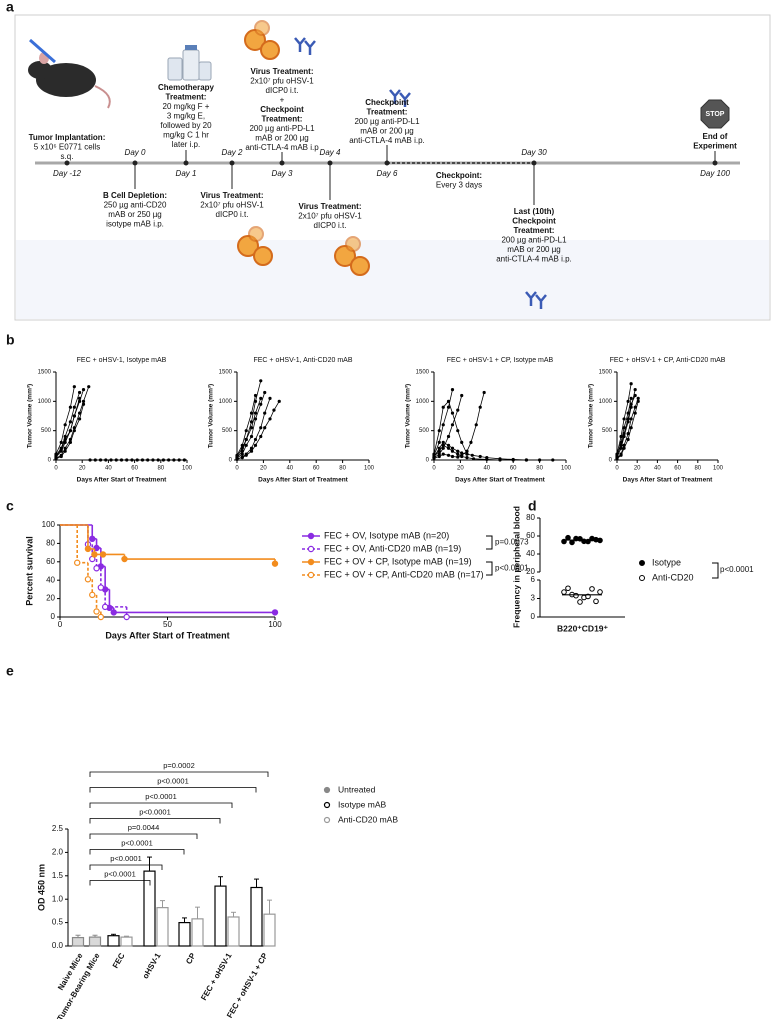 This screenshot has width=784, height=1019. I want to click on y-axis-label: Tumor Volume (mm³), so click(30, 416).